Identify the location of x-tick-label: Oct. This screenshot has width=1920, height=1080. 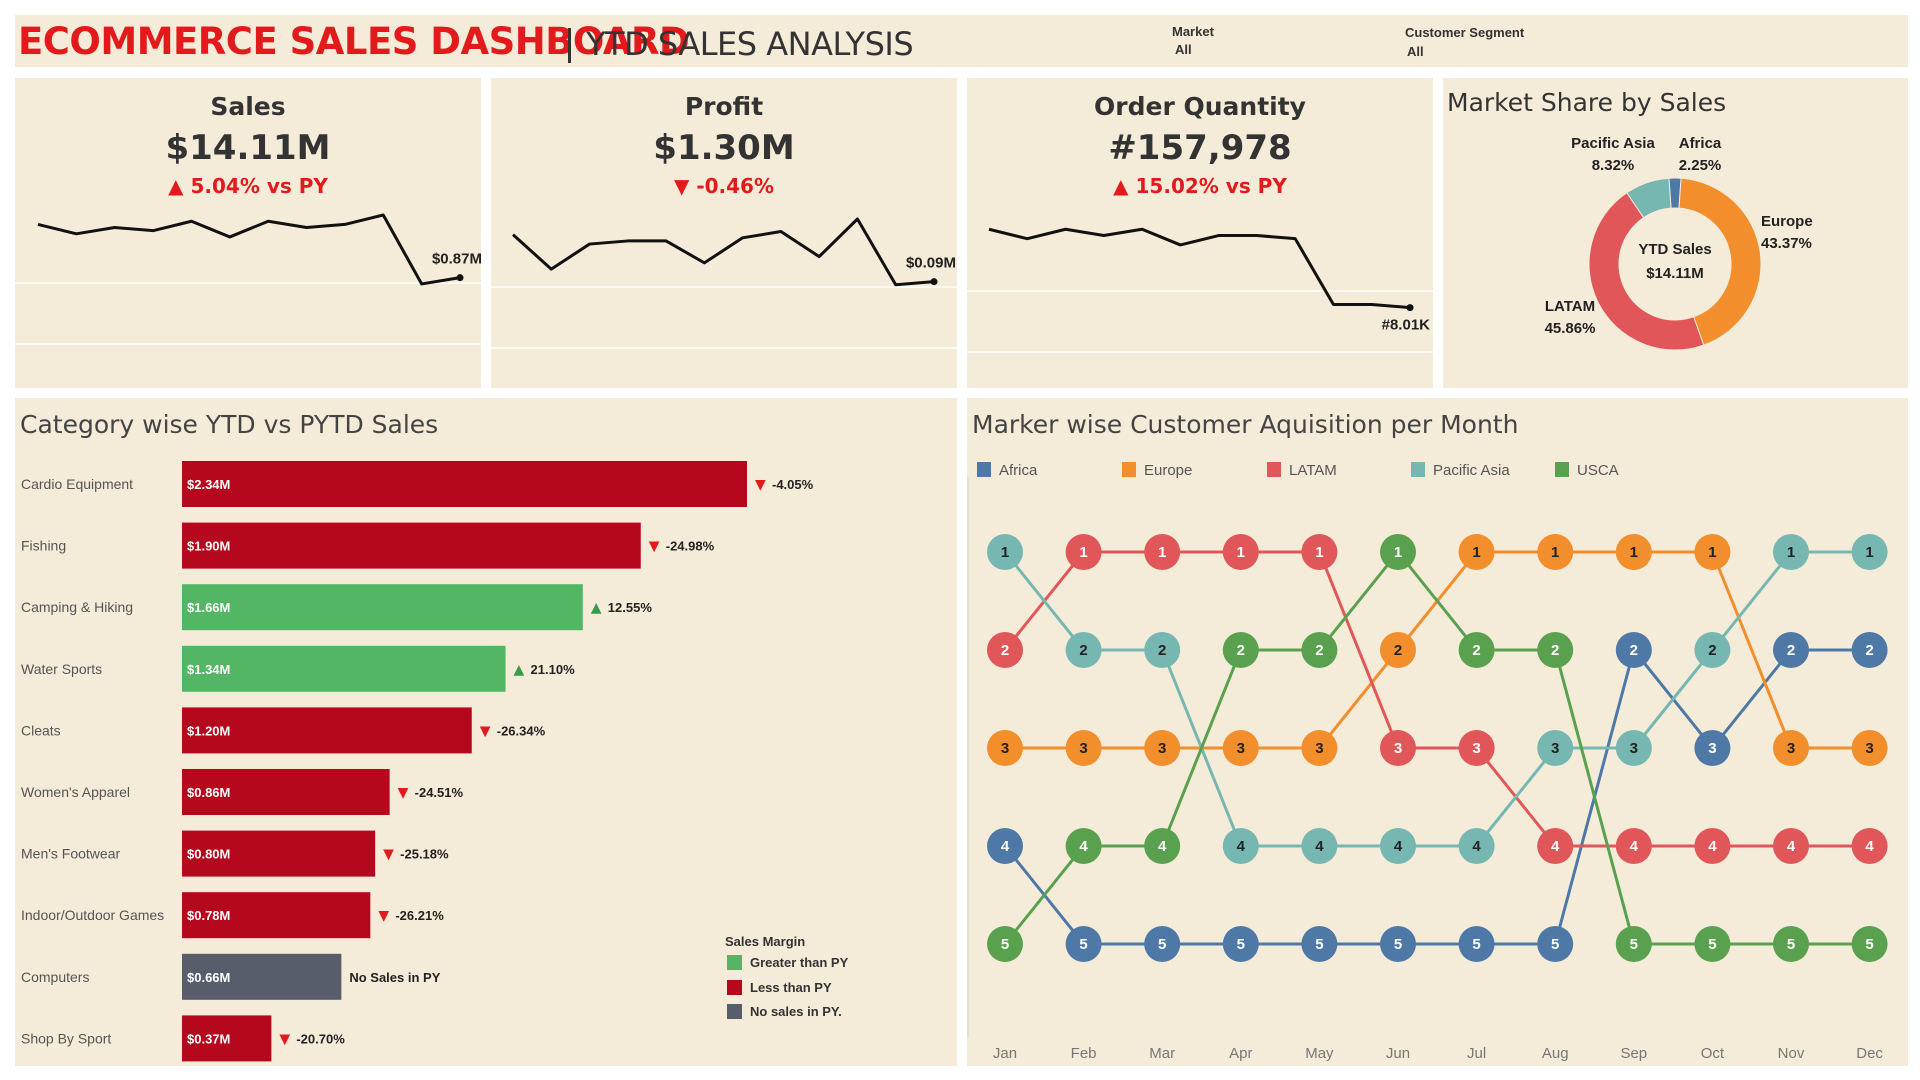
(1713, 1053).